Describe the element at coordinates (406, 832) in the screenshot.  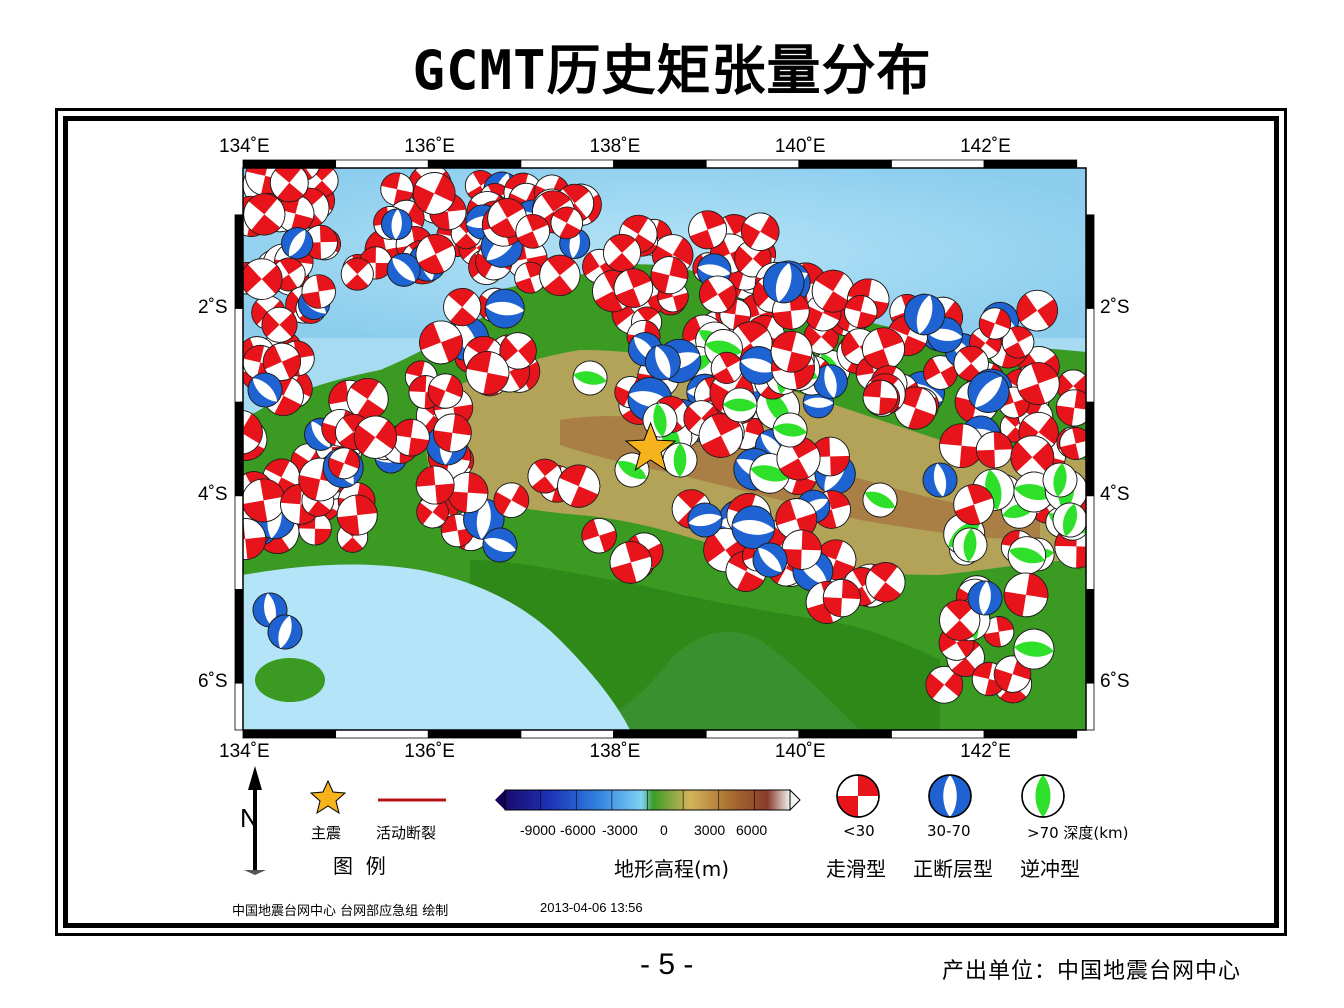
I see `legend-fault-label: 活动断裂` at that location.